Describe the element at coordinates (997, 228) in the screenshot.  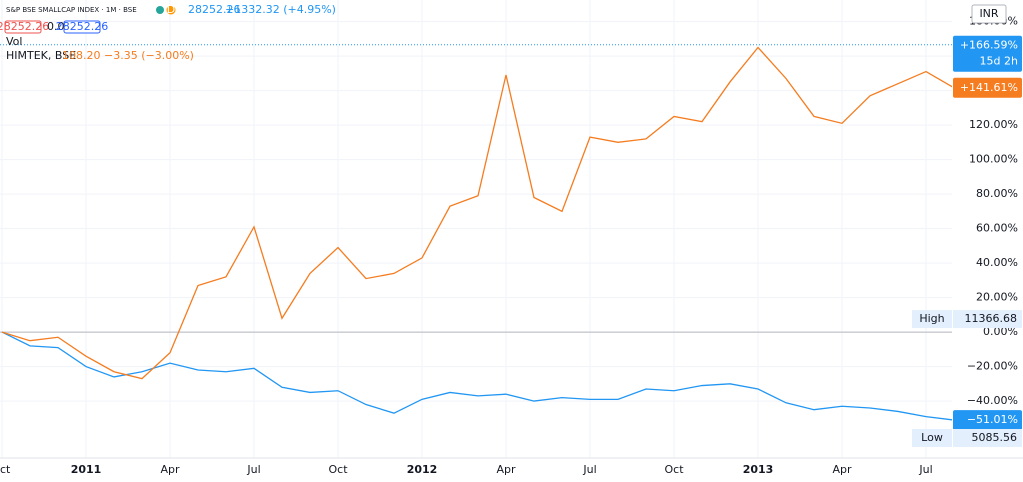
I see `y-tick-label: 60.00%` at that location.